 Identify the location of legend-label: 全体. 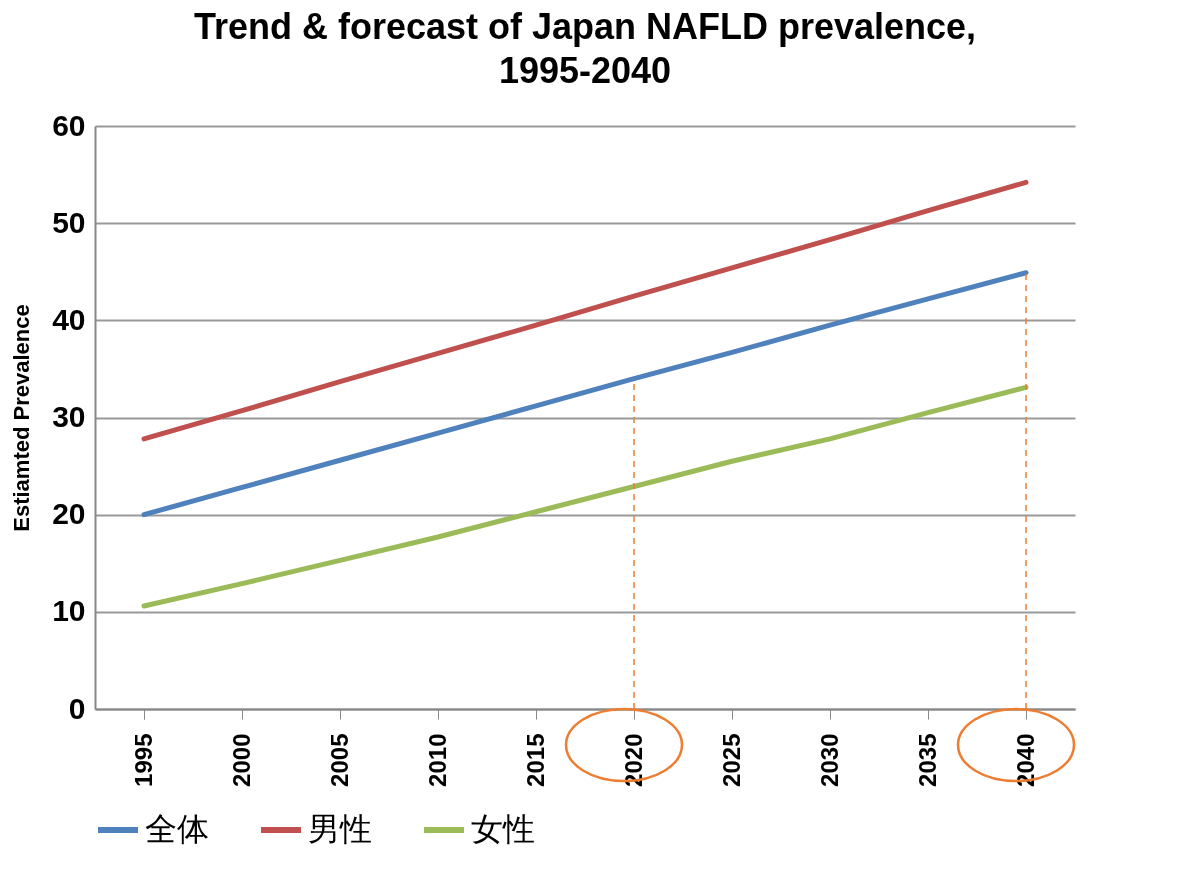
(177, 829).